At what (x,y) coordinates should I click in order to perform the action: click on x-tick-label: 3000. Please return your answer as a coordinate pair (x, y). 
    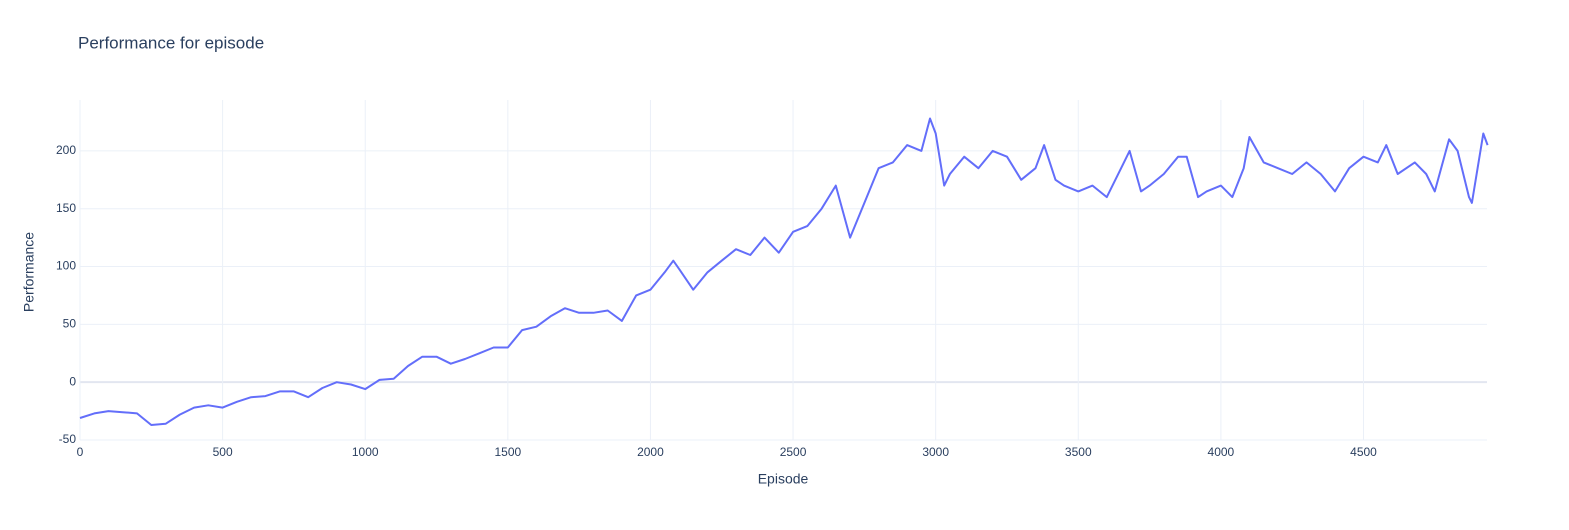
    Looking at the image, I should click on (935, 452).